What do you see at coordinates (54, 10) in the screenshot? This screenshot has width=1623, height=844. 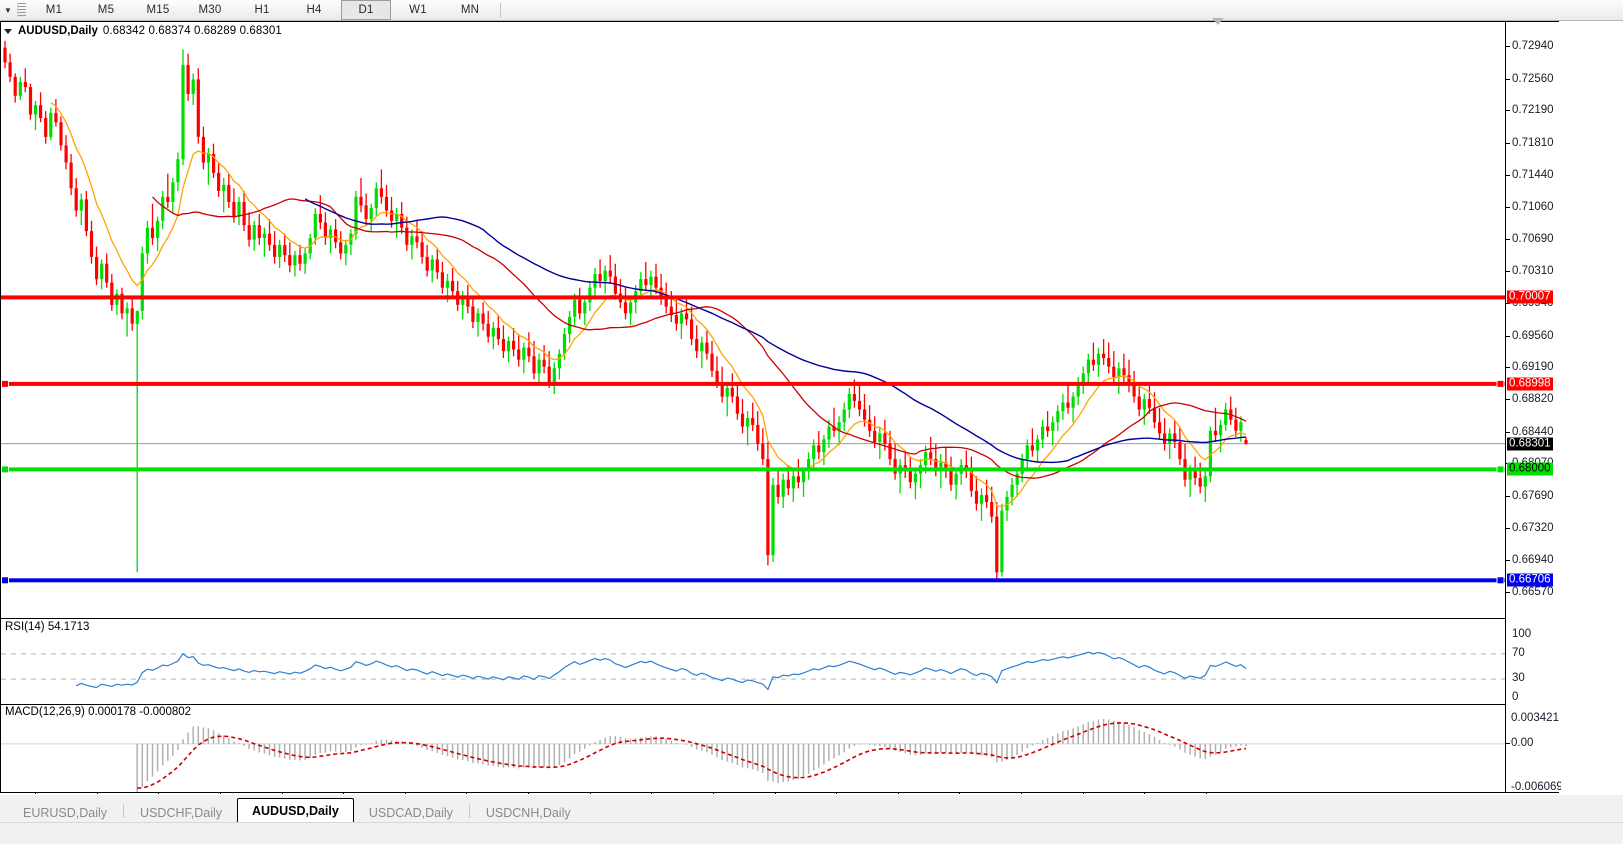 I see `timeframe-button-m1: M1` at bounding box center [54, 10].